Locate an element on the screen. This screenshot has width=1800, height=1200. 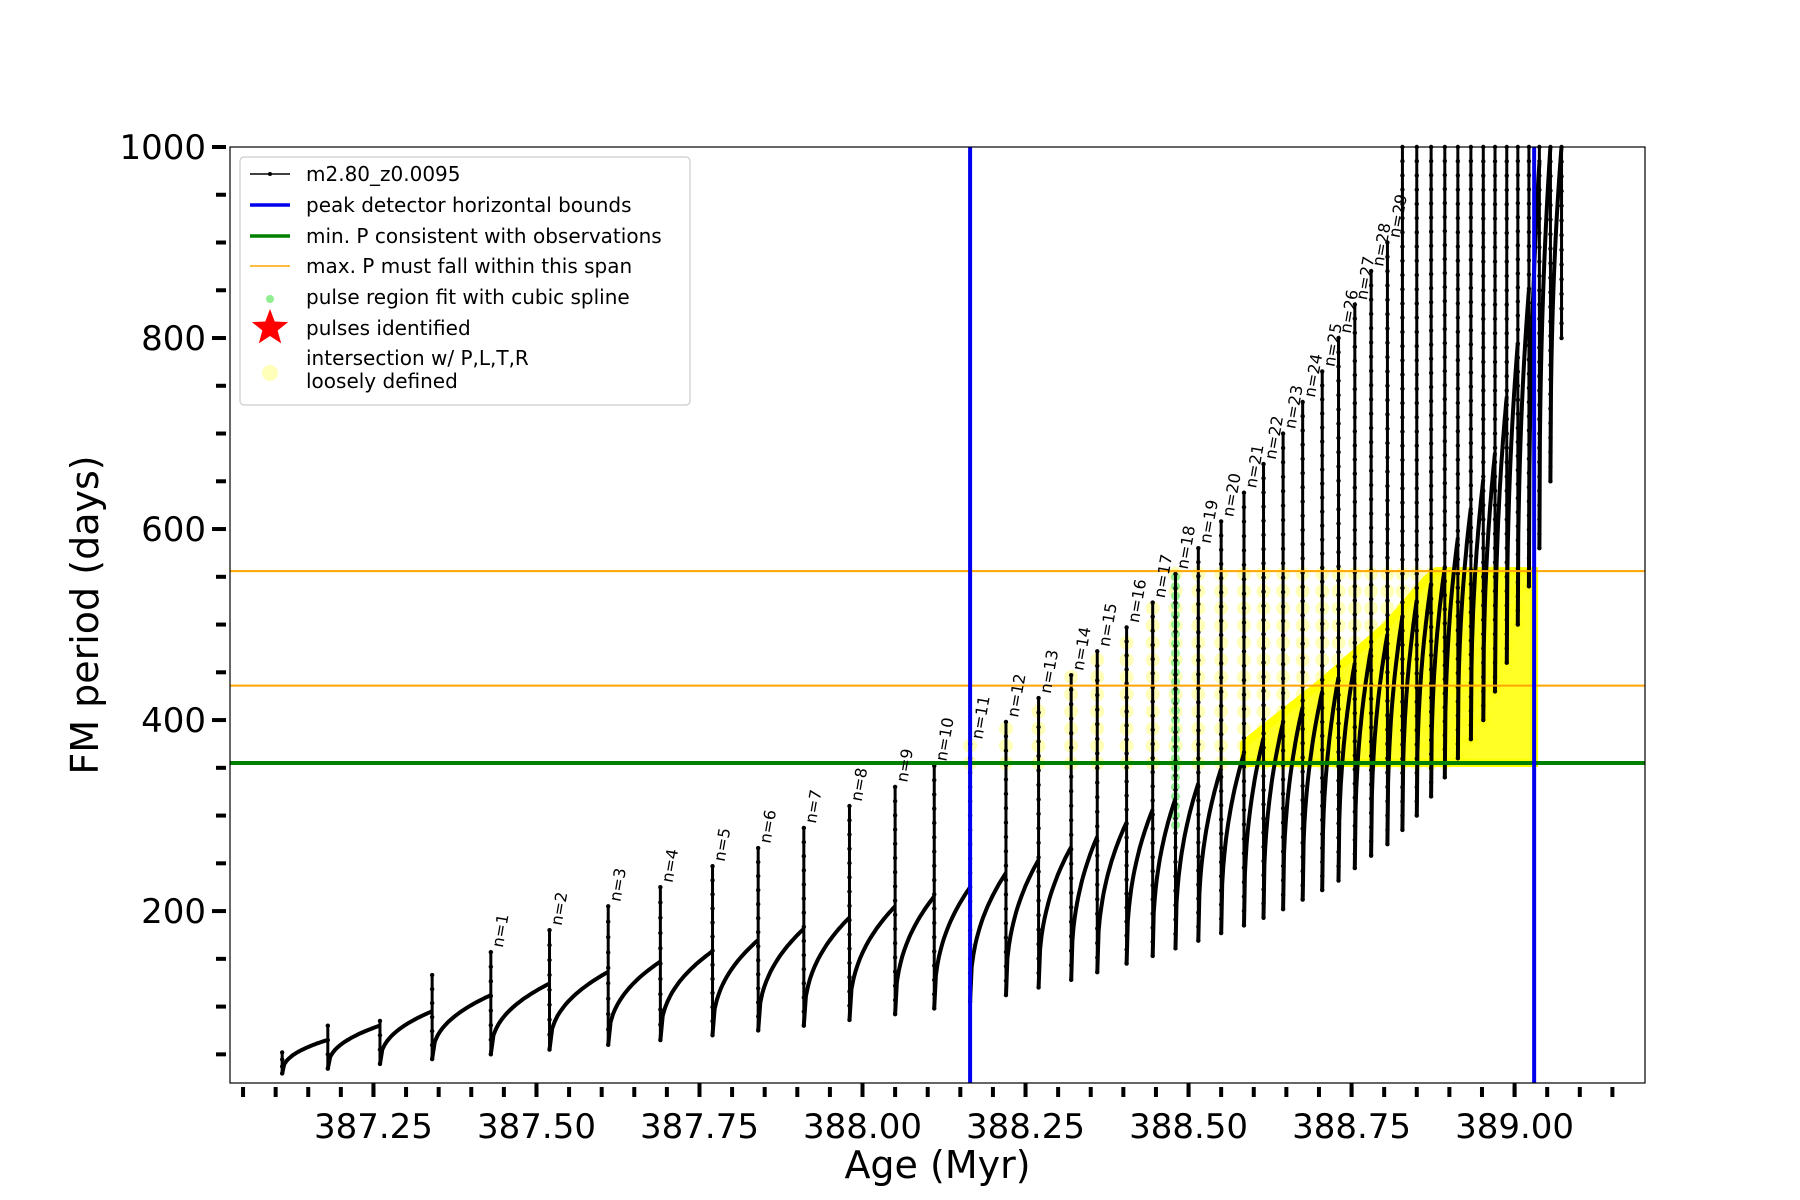
pulse-label: n=18 is located at coordinates (1186, 547).